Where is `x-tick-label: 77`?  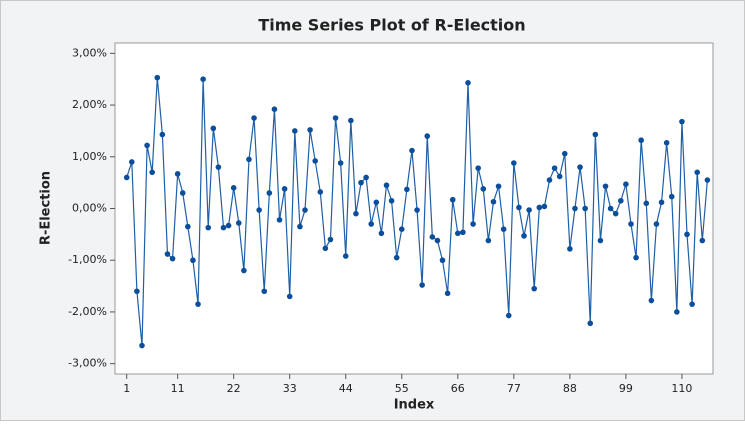
x-tick-label: 77 is located at coordinates (514, 388).